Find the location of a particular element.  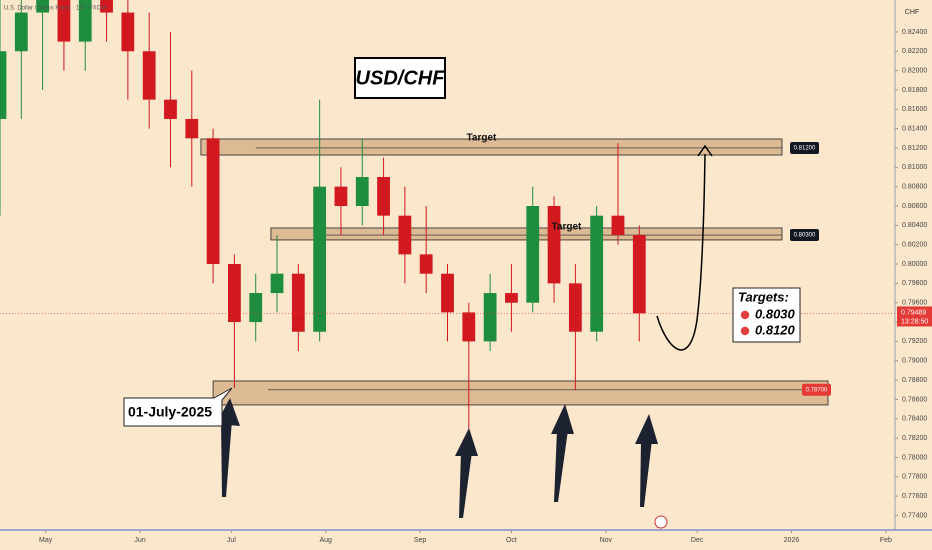

y-tick-label: 0.79200 is located at coordinates (914, 341).